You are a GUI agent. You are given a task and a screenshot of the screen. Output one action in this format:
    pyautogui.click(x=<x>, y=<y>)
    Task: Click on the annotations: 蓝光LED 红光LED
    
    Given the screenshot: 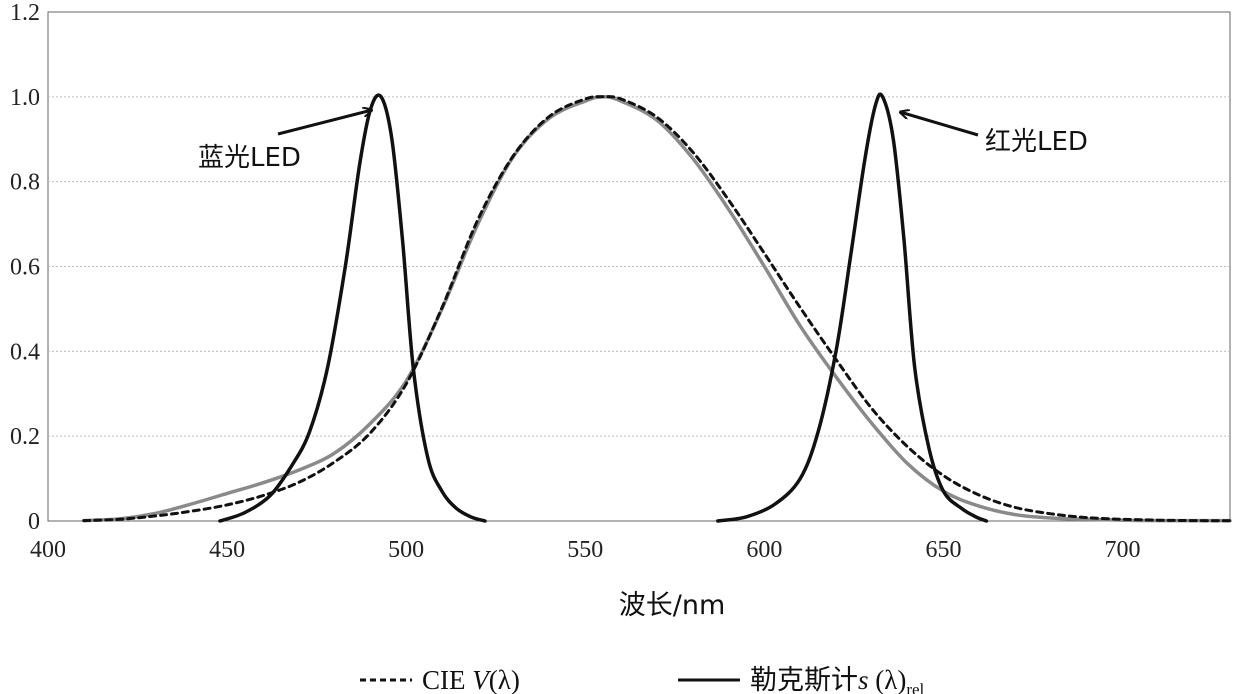 What is the action you would take?
    pyautogui.click(x=643, y=141)
    